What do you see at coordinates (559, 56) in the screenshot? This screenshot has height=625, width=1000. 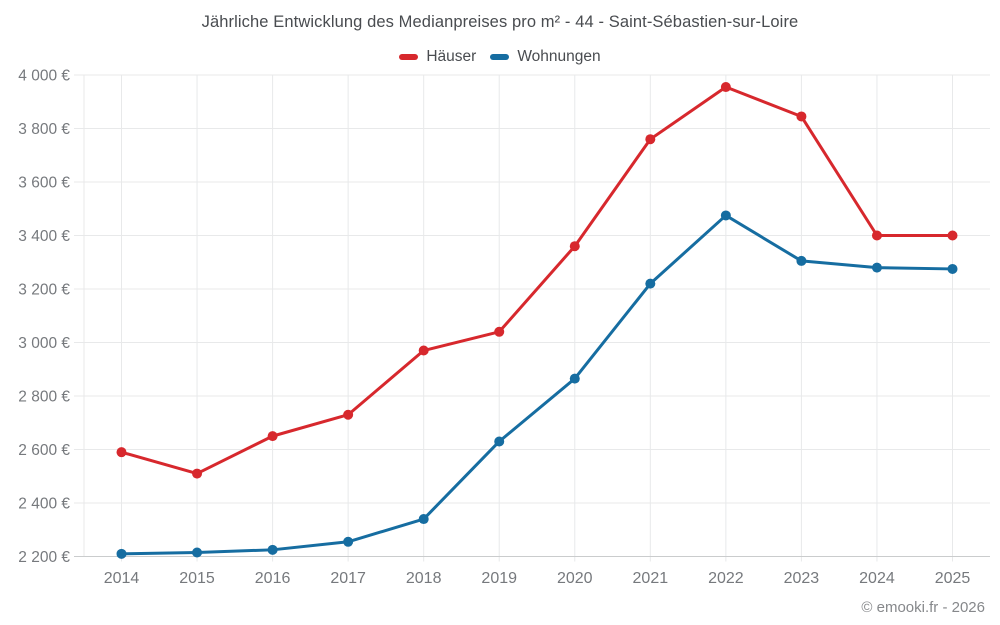 I see `legend-label: Wohnungen` at bounding box center [559, 56].